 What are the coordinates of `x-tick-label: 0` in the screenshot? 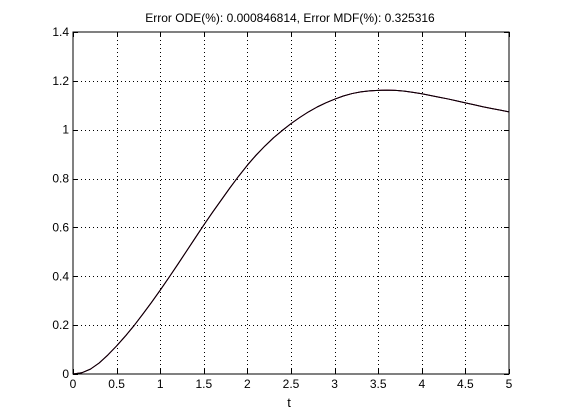 It's located at (73, 384).